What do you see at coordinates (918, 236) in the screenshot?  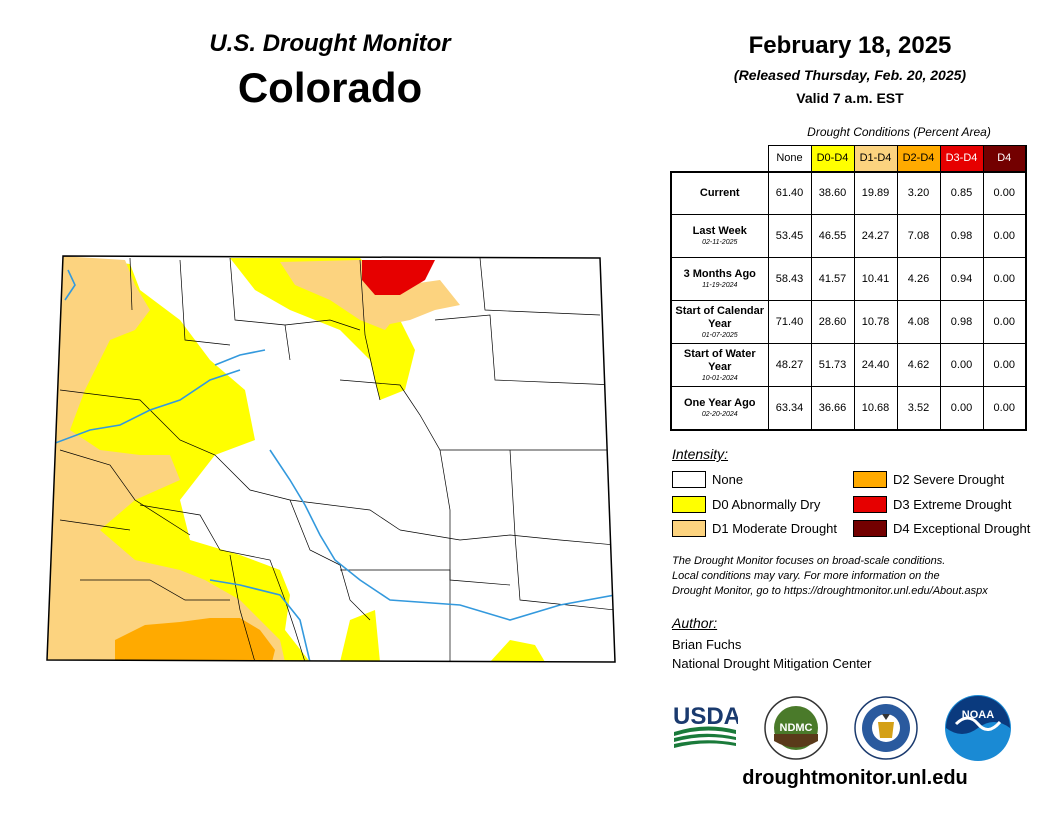 I see `cell-value: 7.08` at bounding box center [918, 236].